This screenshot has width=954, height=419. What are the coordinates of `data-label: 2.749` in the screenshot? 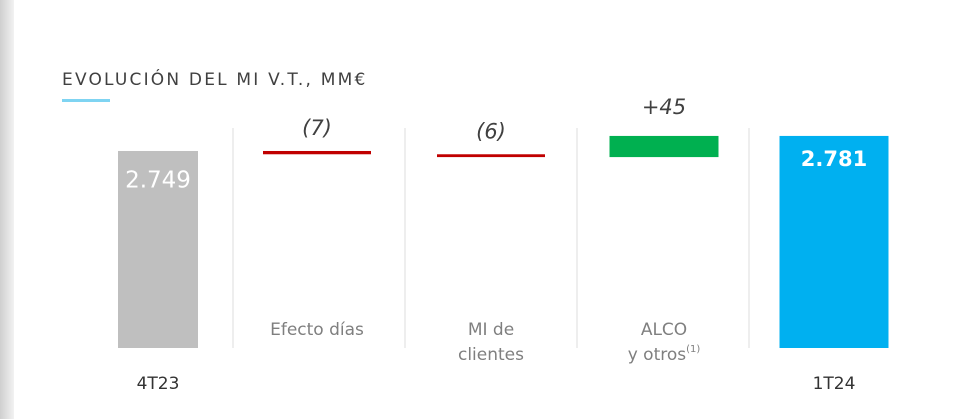 It's located at (158, 180).